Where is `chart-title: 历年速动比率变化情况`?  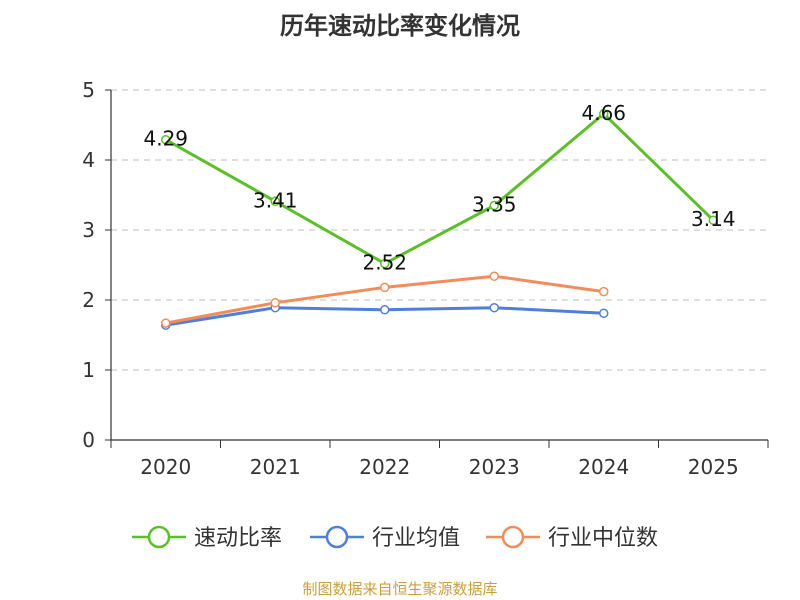
chart-title: 历年速动比率变化情况 is located at coordinates (400, 26).